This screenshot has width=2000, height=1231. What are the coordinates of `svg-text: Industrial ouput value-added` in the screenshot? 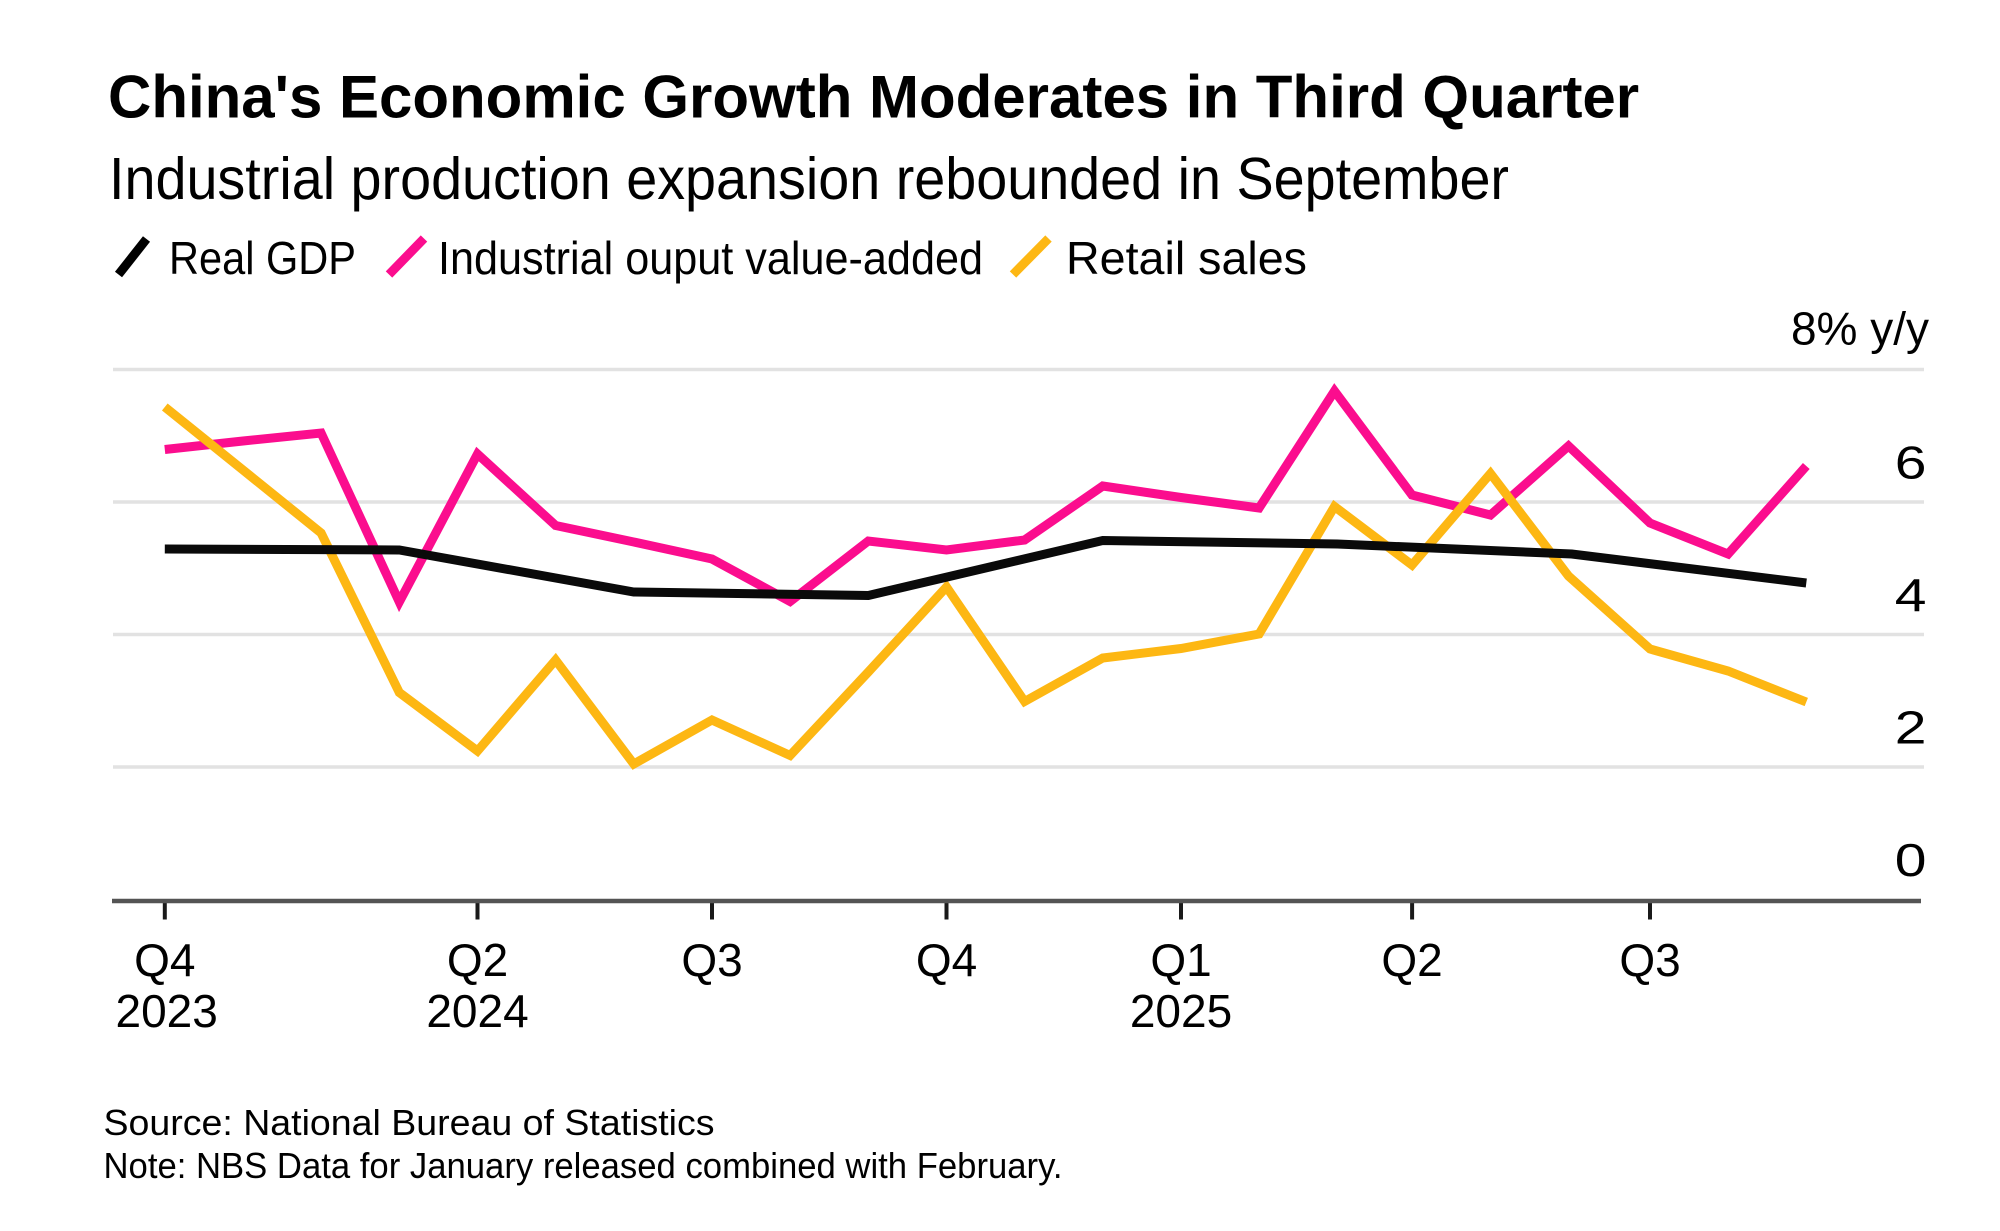 It's located at (710, 258).